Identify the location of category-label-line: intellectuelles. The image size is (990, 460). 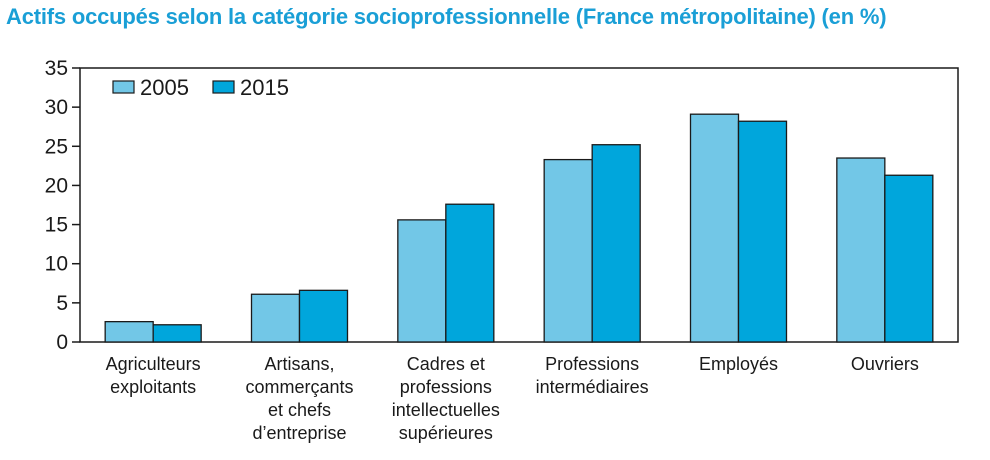
(446, 410).